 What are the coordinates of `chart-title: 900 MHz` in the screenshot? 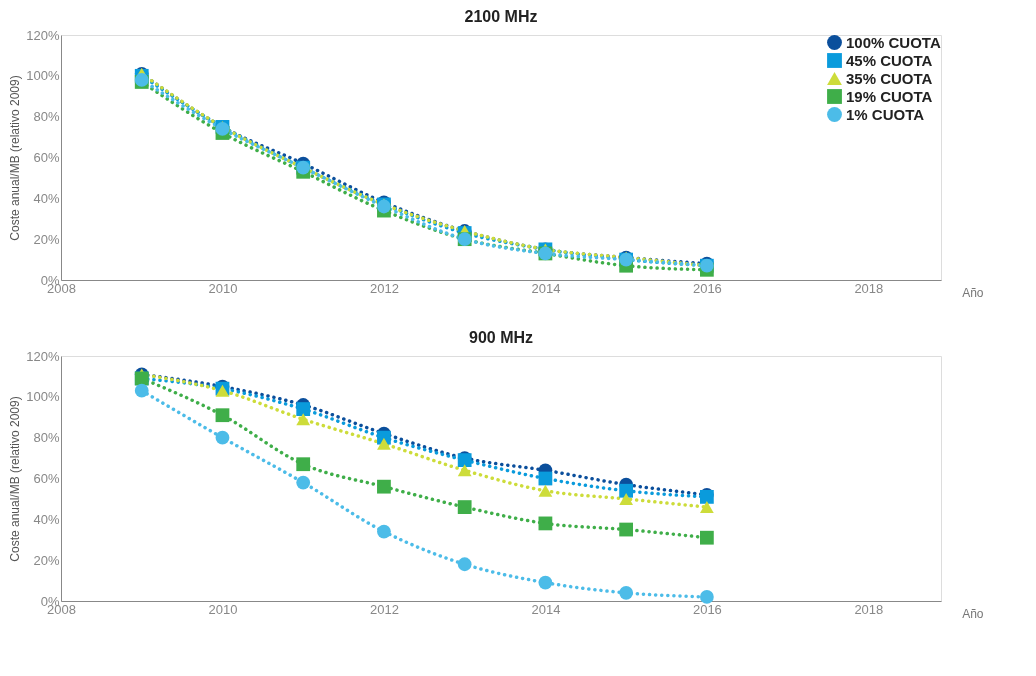 It's located at (501, 337).